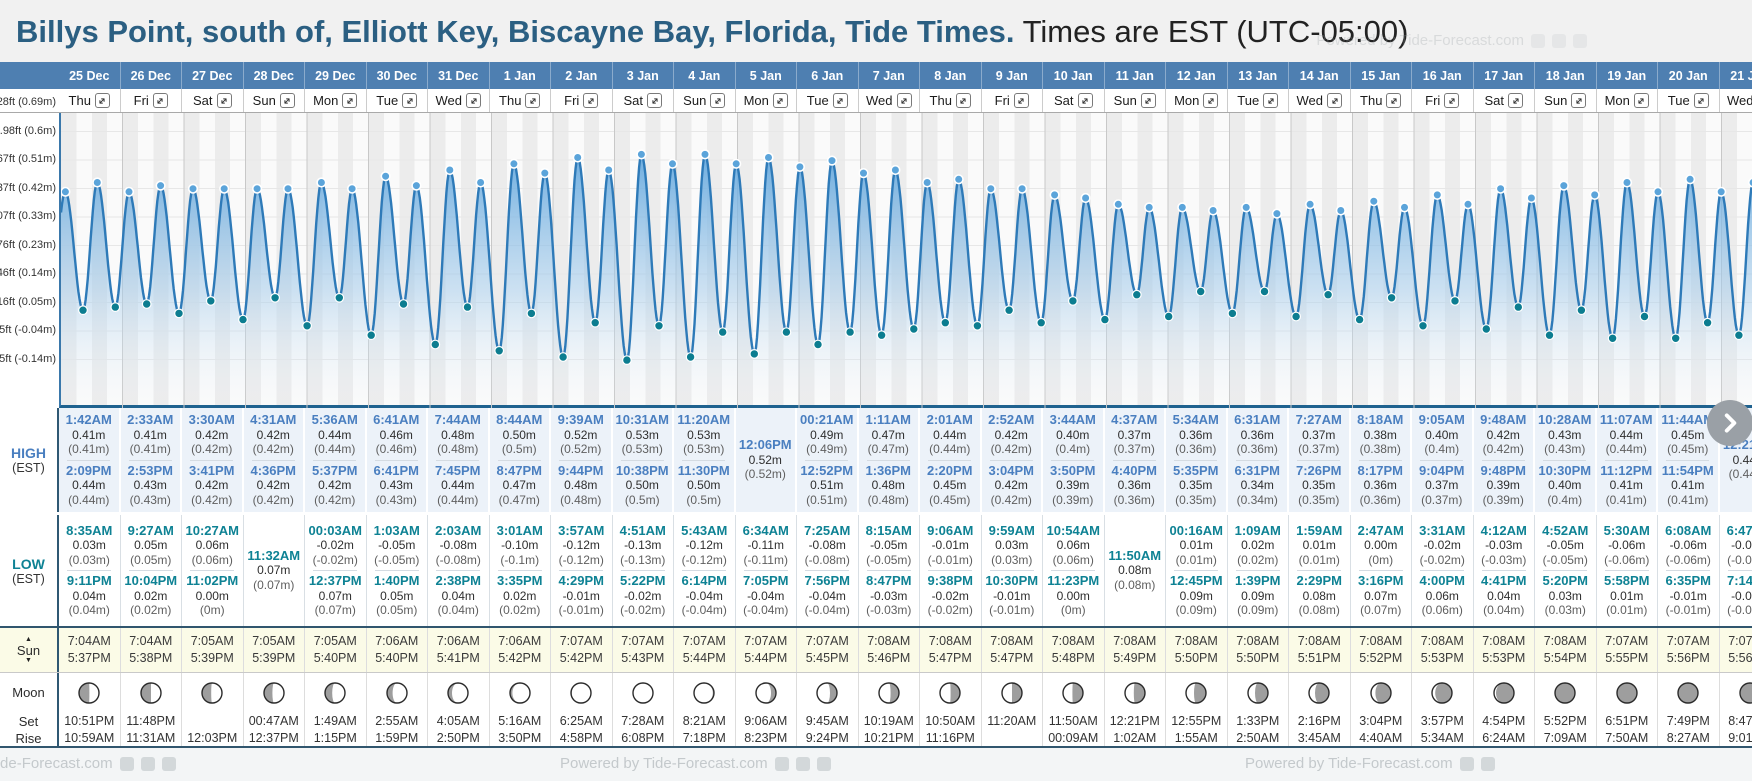 Image resolution: width=1752 pixels, height=781 pixels. I want to click on tide-height-datum: (0.04m), so click(89, 610).